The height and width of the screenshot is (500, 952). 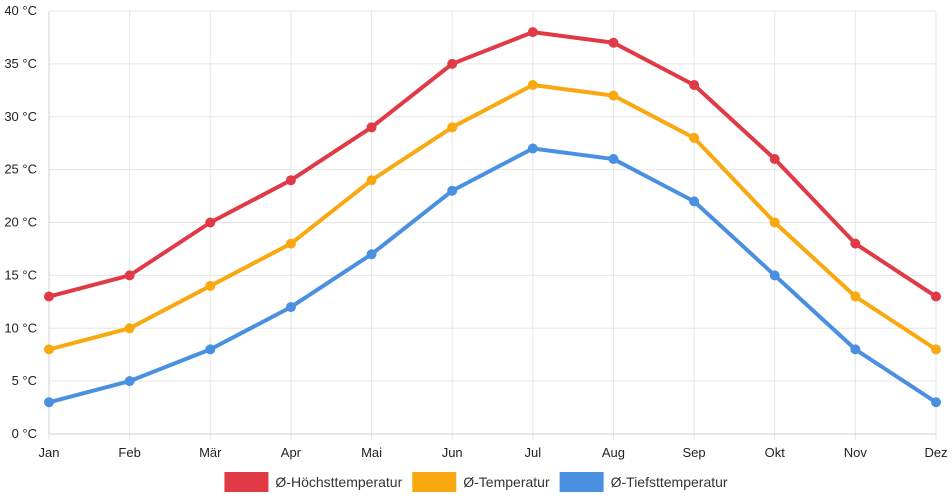 I want to click on legend-item: Ø-Tiefsttemperatur, so click(x=643, y=482).